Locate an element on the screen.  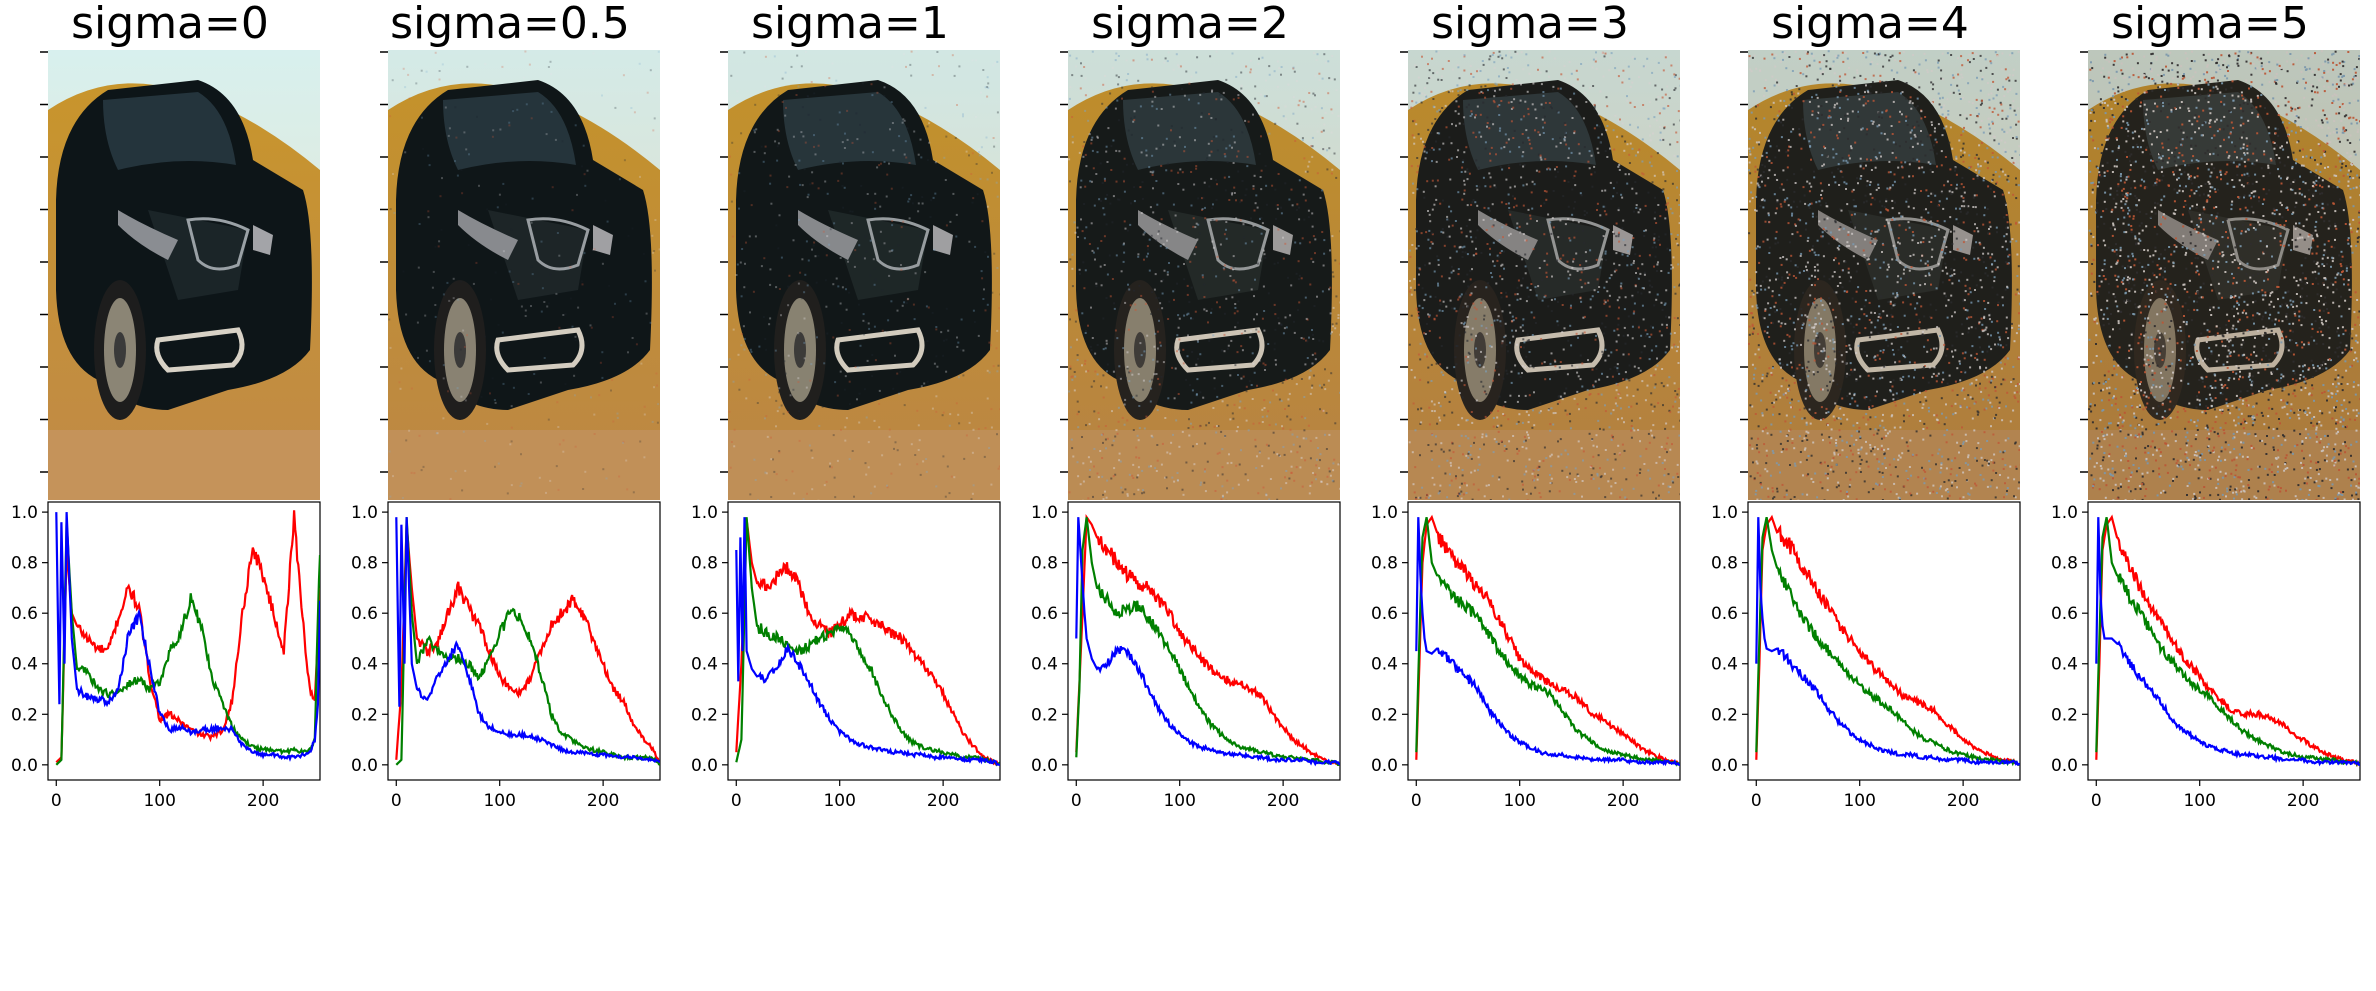
panel-6: sigma=5 0.0 0.2 0.4 0.6 0.8 1.0 0 100 200 is located at coordinates (2208, 495).